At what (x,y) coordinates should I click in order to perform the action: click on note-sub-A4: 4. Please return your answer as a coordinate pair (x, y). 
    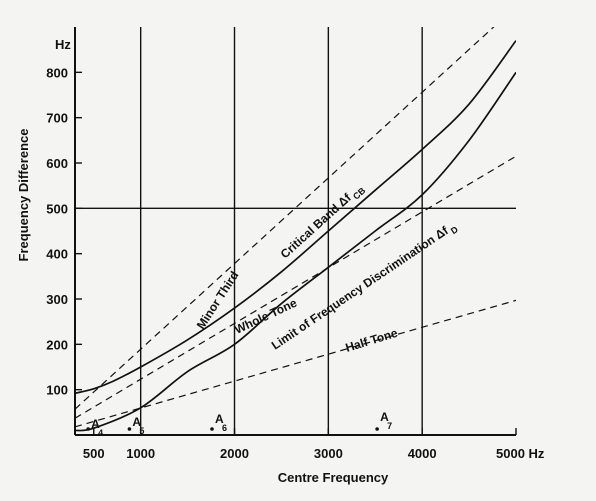
    Looking at the image, I should click on (100, 433).